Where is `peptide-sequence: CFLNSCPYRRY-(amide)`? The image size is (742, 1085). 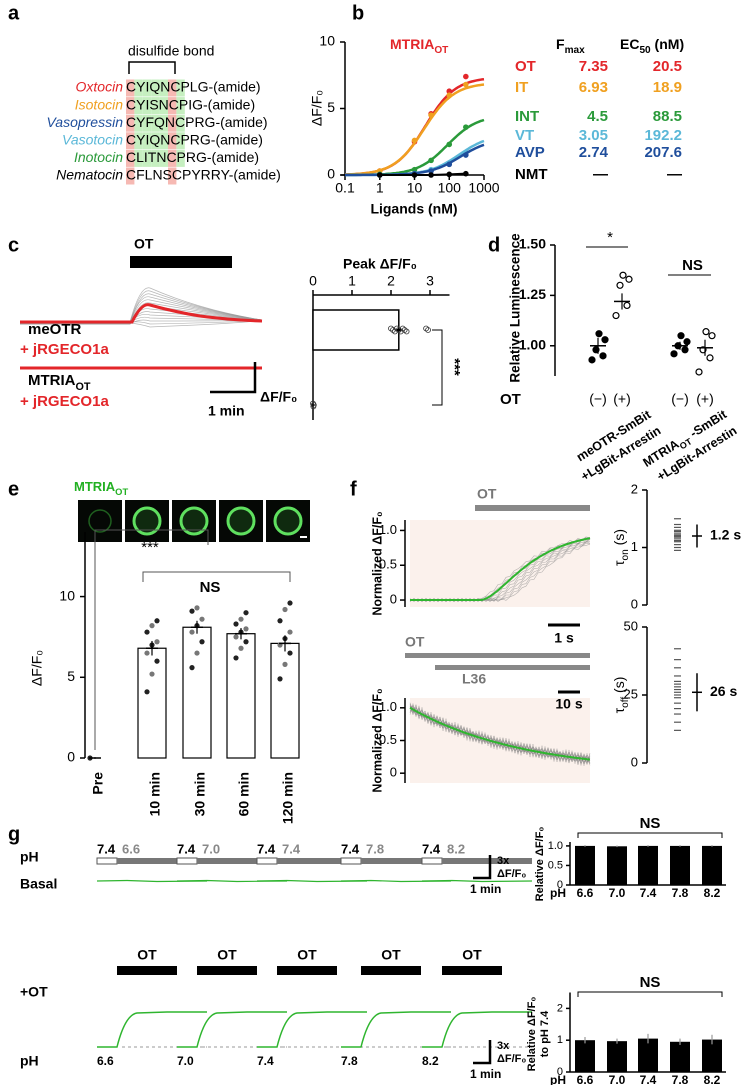 peptide-sequence: CFLNSCPYRRY-(amide) is located at coordinates (203, 175).